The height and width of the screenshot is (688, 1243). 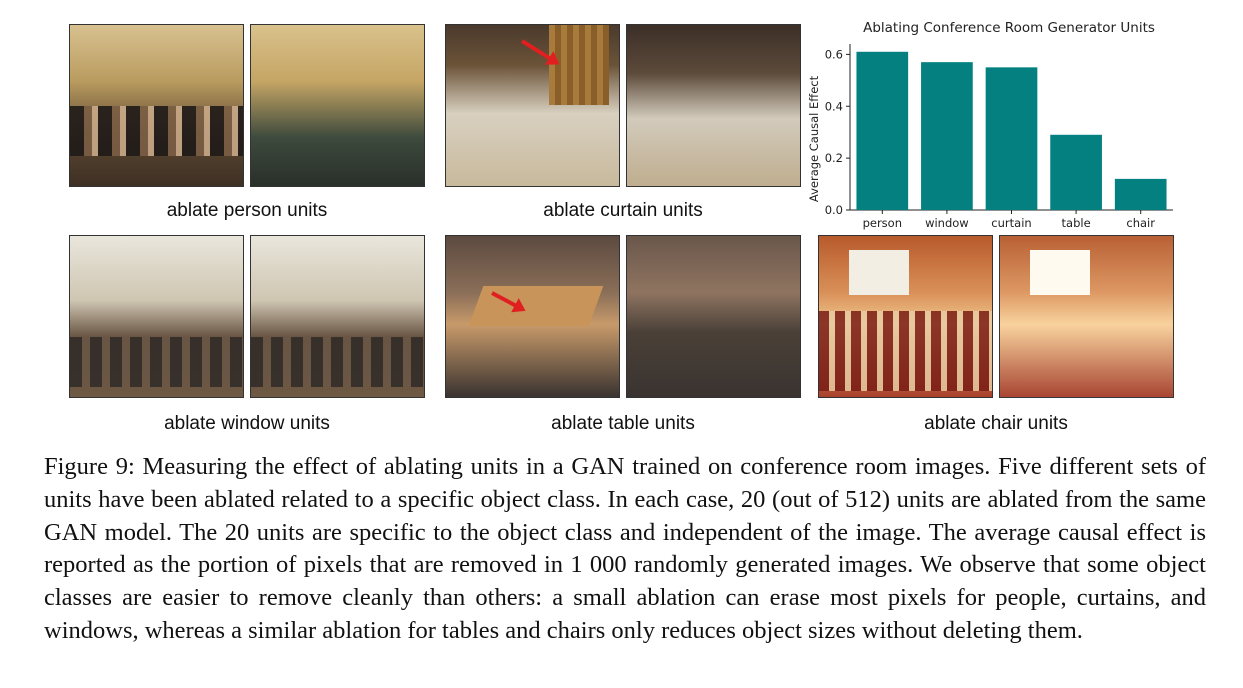 What do you see at coordinates (947, 223) in the screenshot?
I see `x-tick-label: window` at bounding box center [947, 223].